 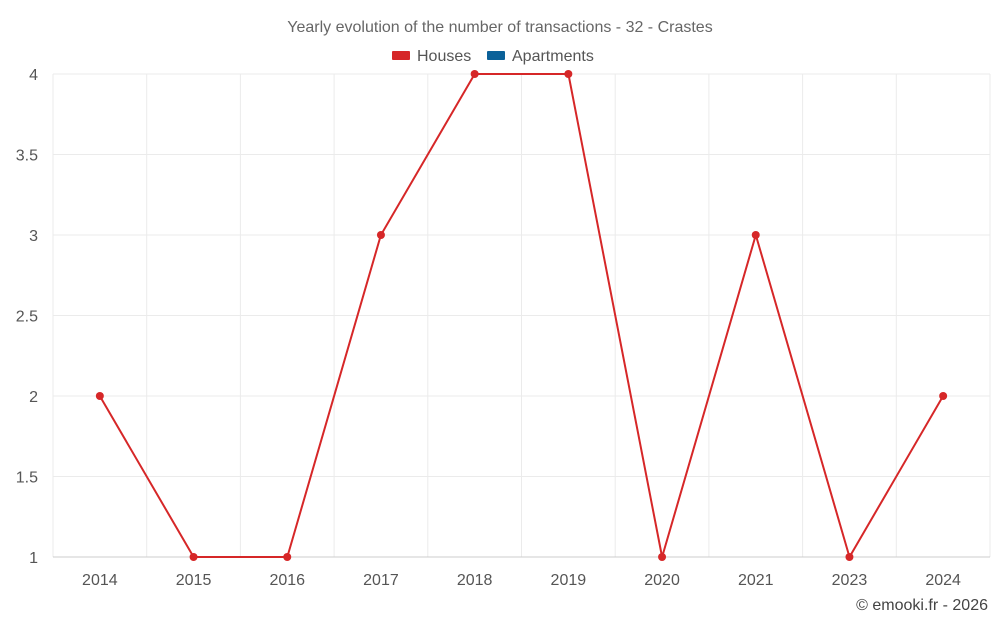 I want to click on data-point-houses-2015, so click(x=193, y=557).